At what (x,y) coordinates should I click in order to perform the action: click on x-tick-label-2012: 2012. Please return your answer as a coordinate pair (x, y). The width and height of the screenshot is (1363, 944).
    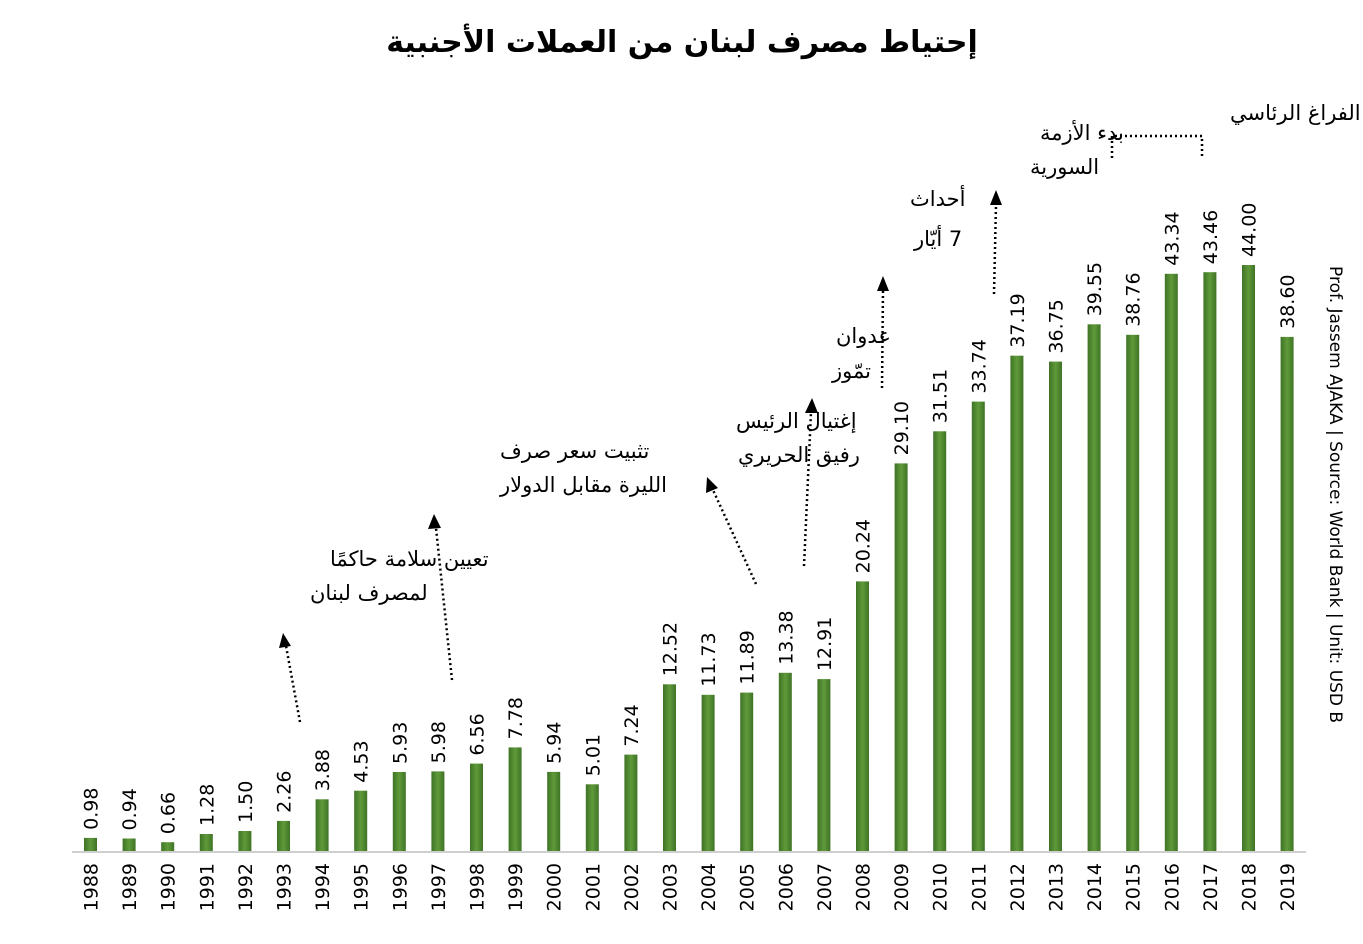
    Looking at the image, I should click on (1018, 887).